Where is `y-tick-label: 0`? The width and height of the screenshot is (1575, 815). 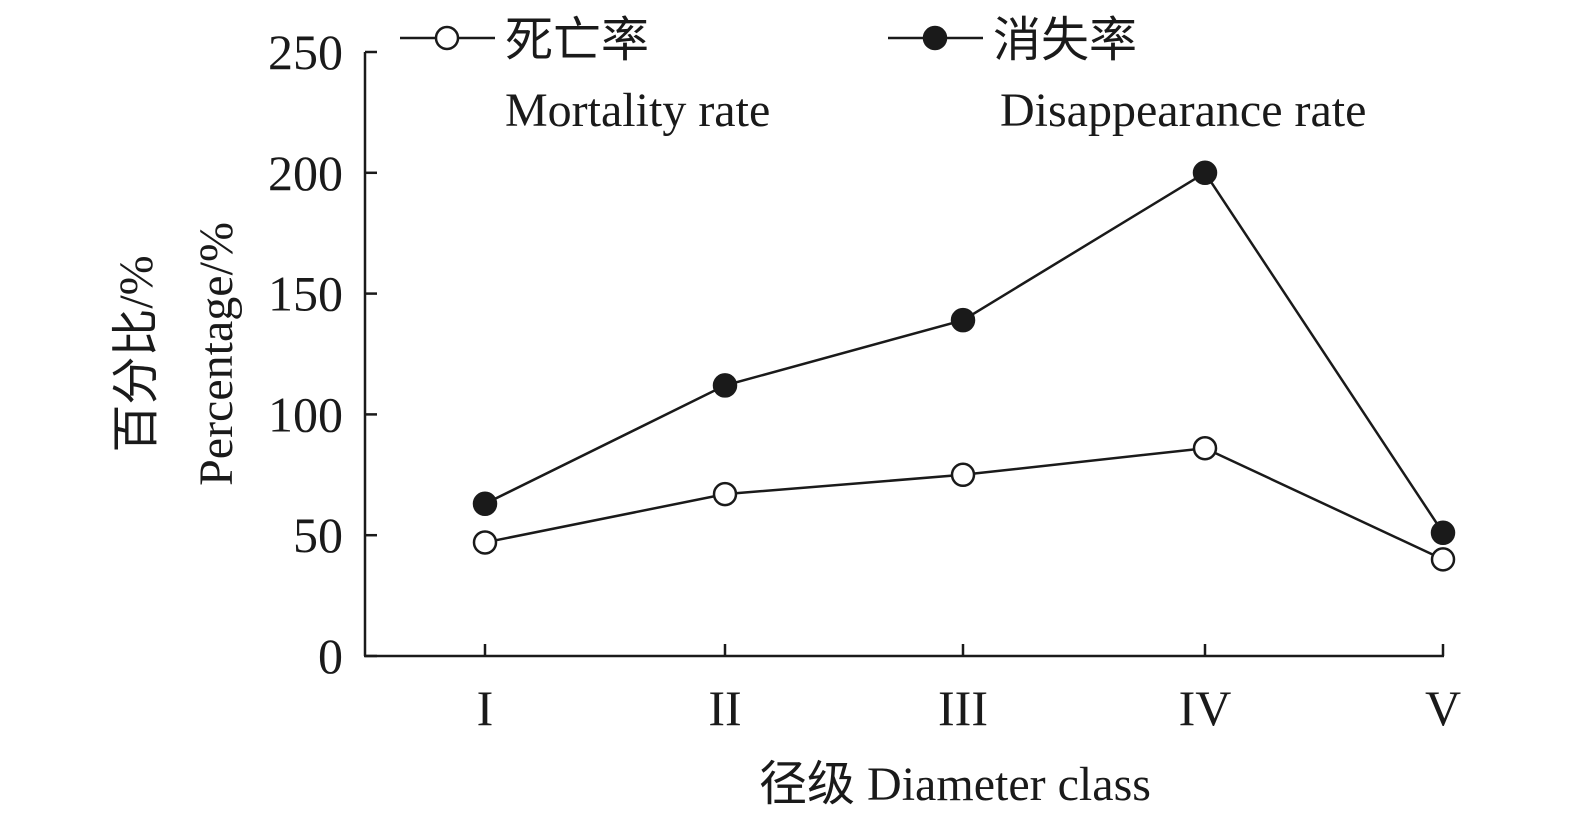 y-tick-label: 0 is located at coordinates (330, 656).